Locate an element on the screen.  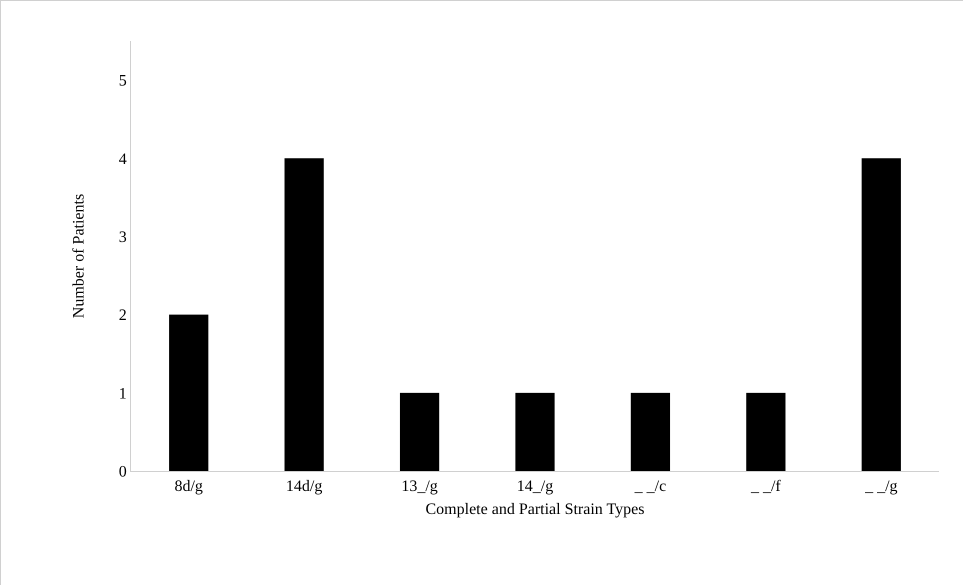
y-tick-label: 3 is located at coordinates (122, 237).